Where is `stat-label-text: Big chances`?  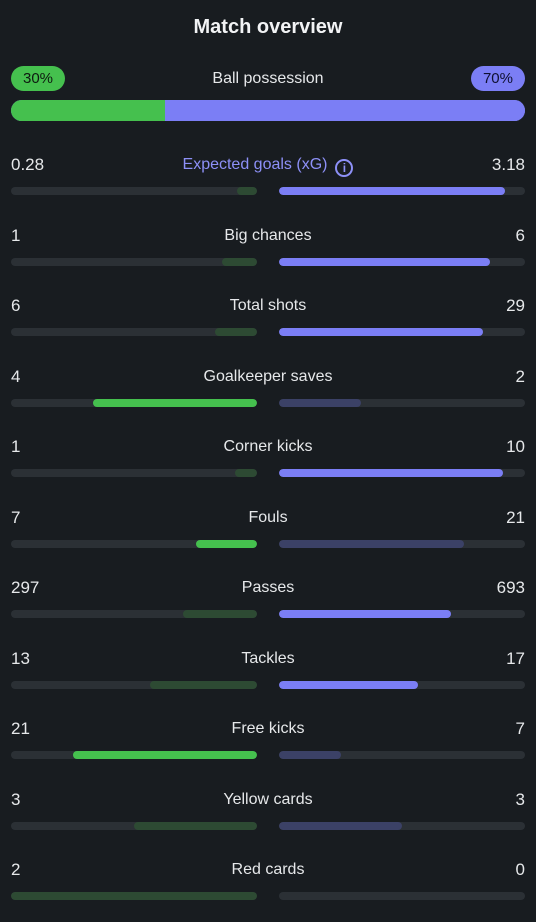 stat-label-text: Big chances is located at coordinates (268, 235).